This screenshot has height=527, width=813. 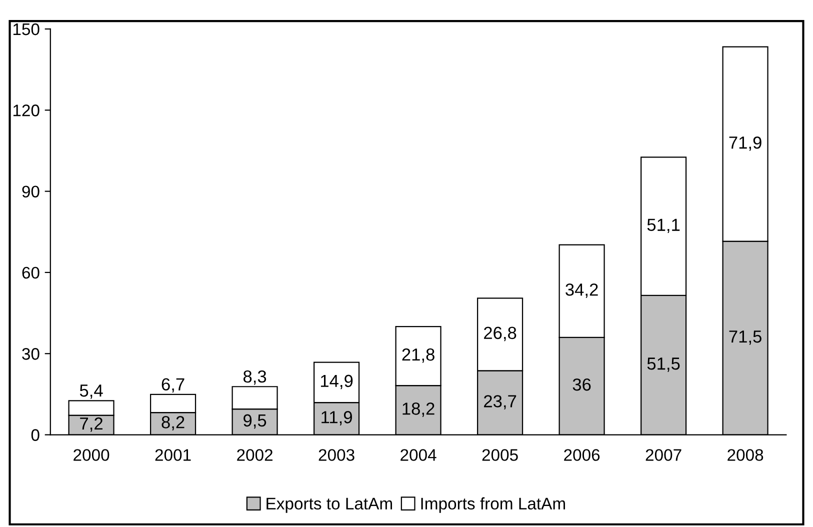 I want to click on data-label: 8,3, so click(x=254, y=377).